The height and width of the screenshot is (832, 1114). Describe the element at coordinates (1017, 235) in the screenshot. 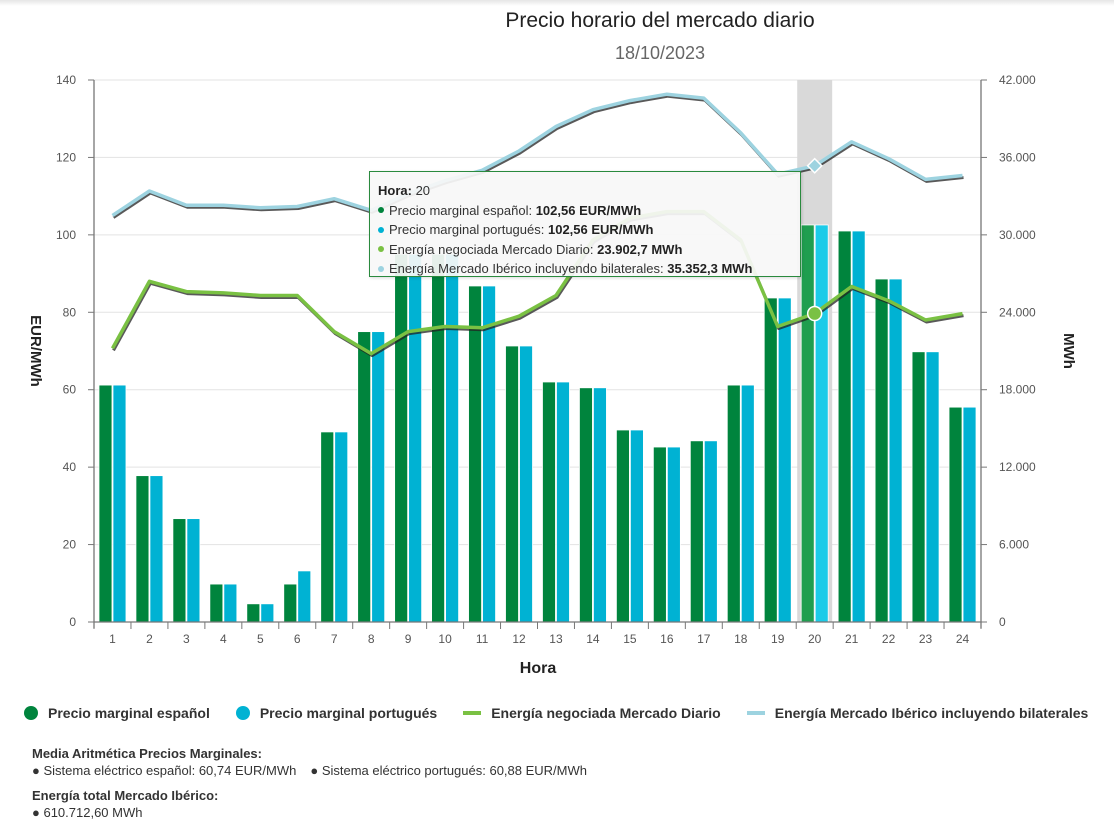

I see `y2-tick-label: 30.000` at that location.